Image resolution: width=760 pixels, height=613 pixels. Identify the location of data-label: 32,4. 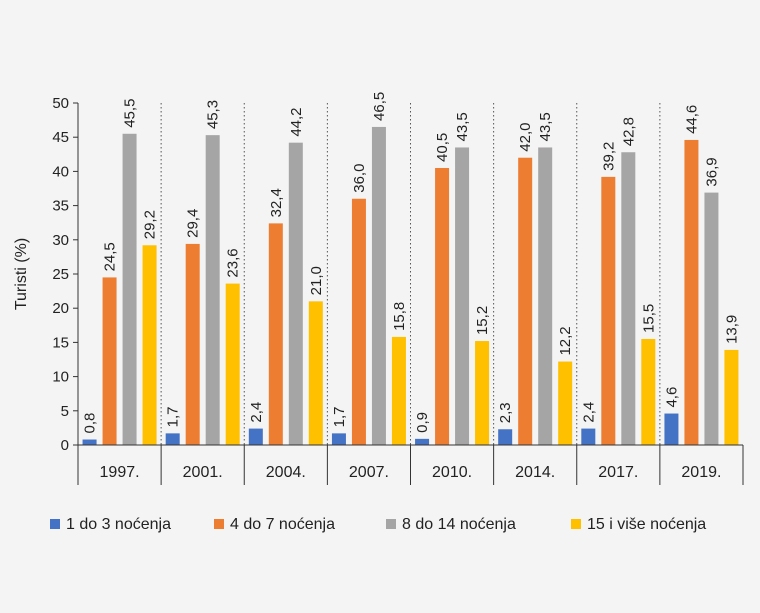
(276, 202).